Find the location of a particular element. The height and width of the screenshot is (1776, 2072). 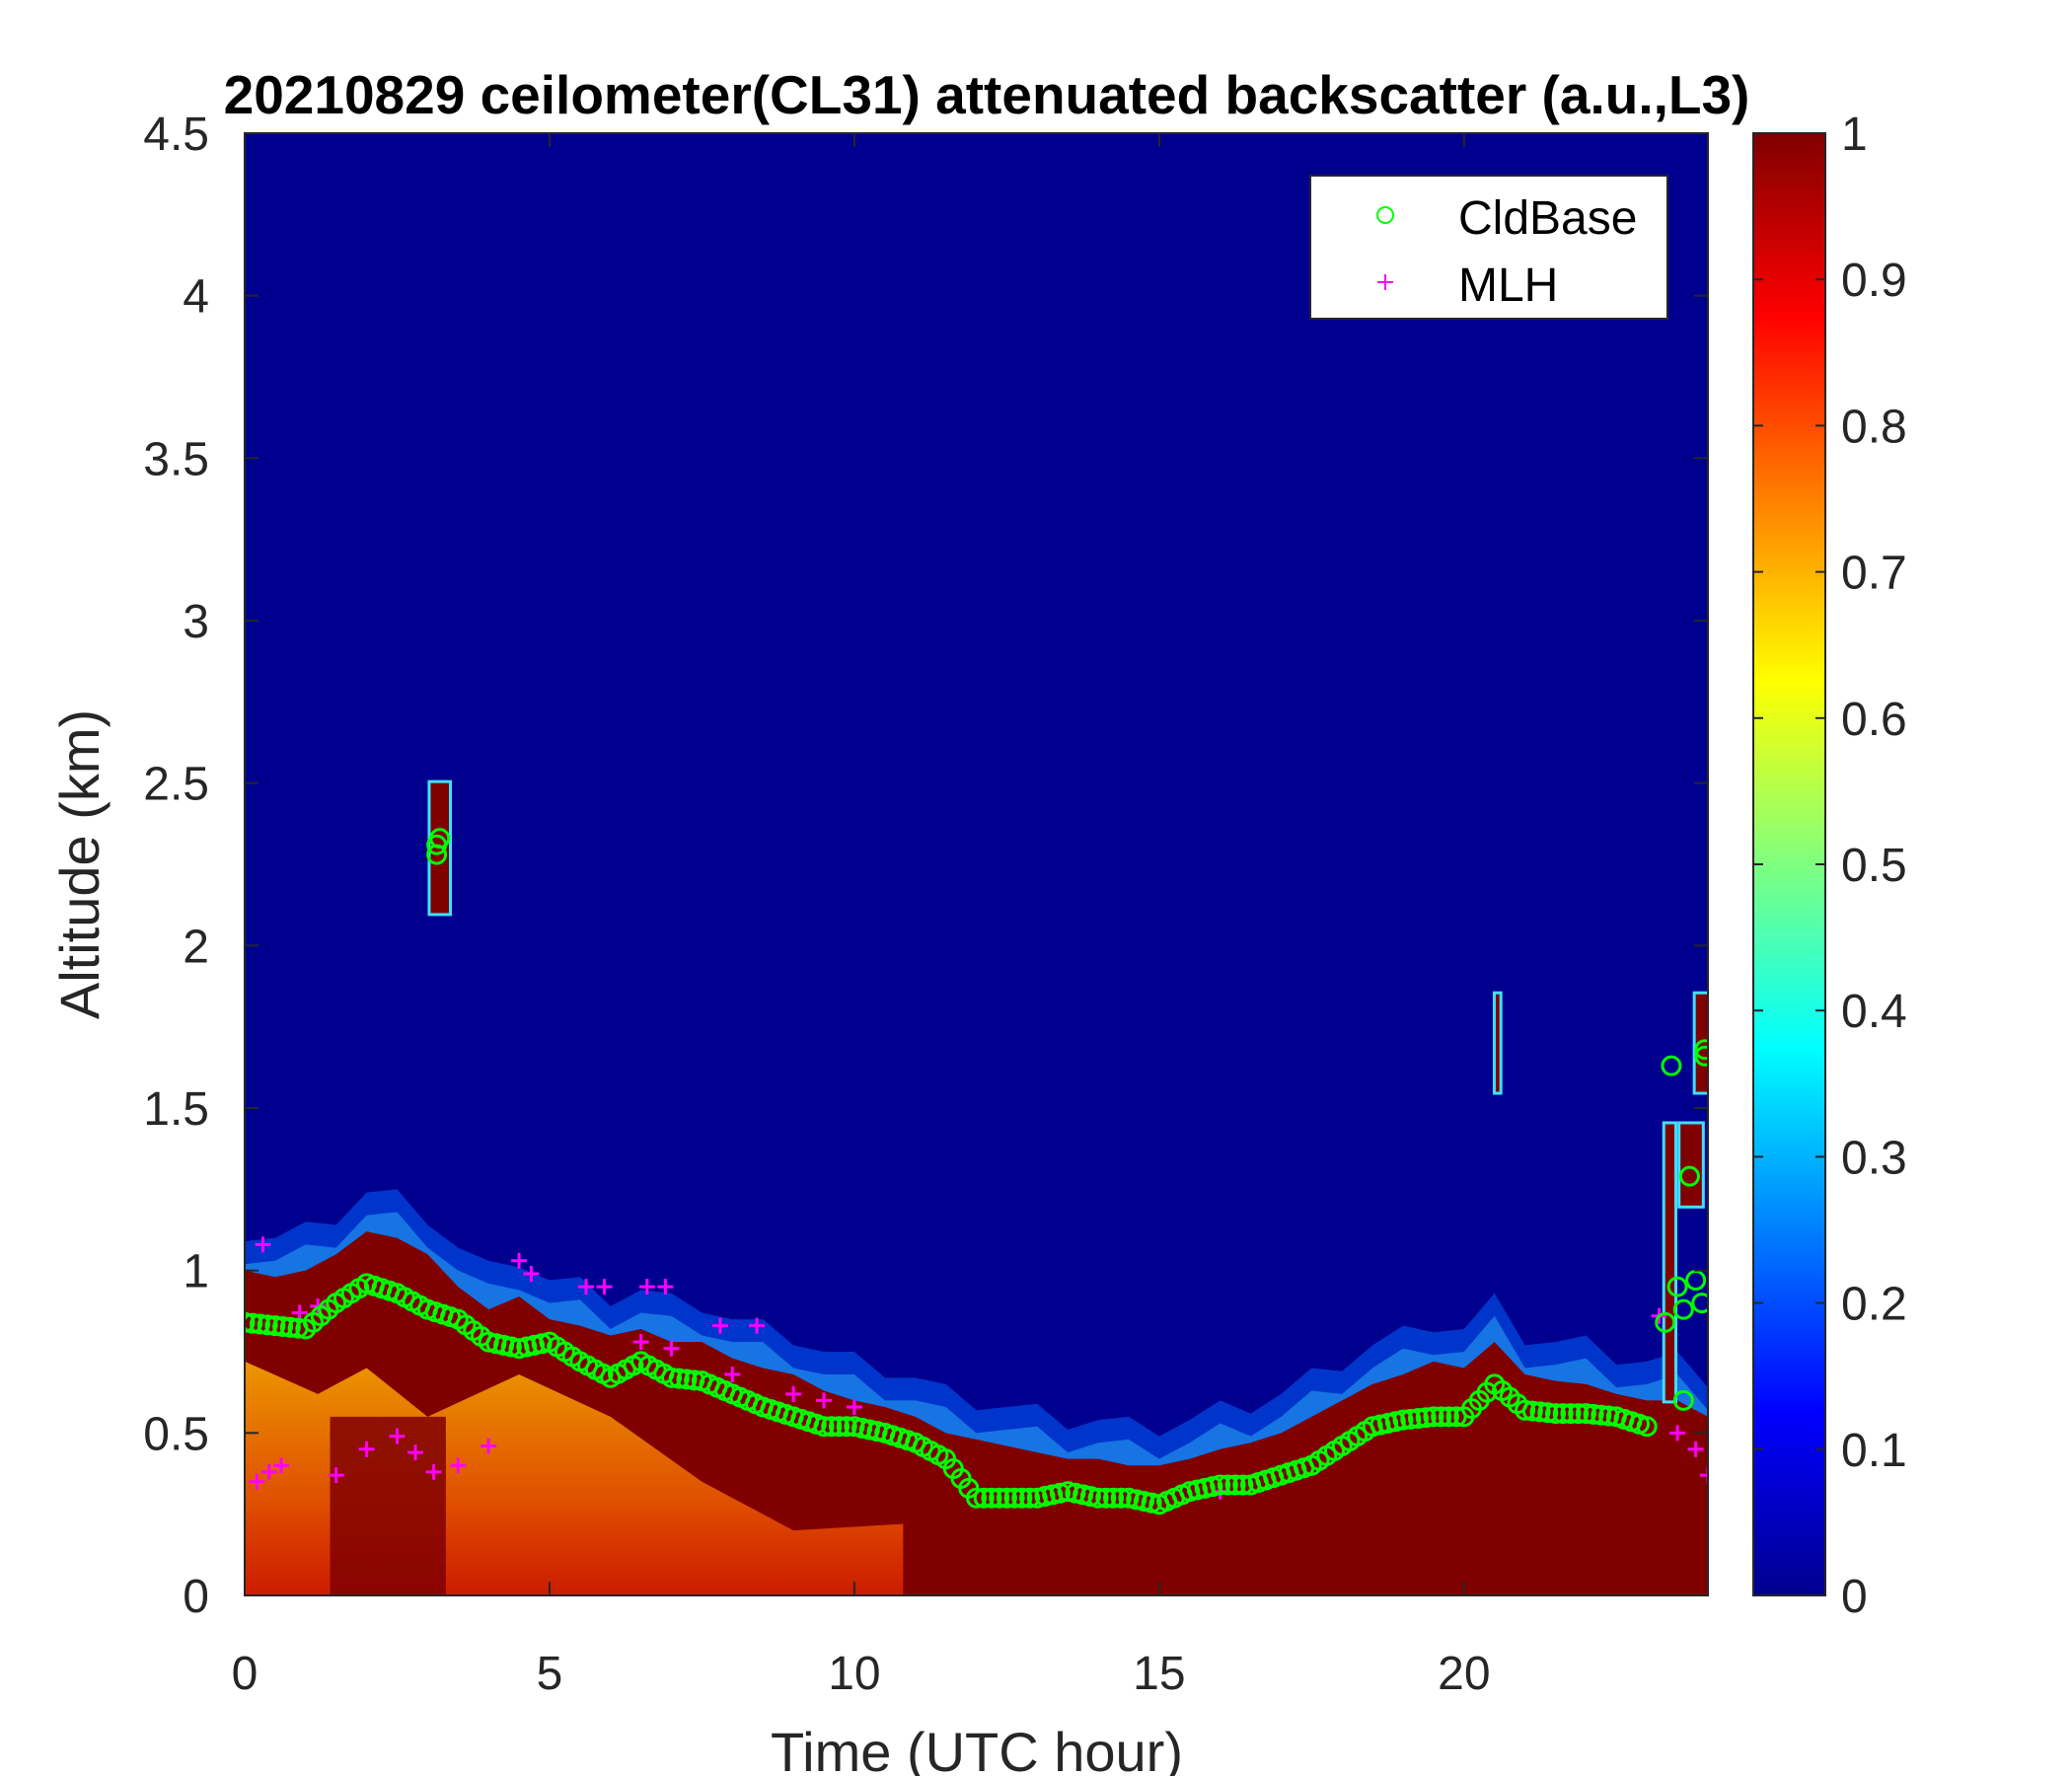

colorbar-ticks: 0 0.1 0.2 0.3 0.4 0.5 0.6 0.7 0.8 0.9 1 is located at coordinates (1830, 866).